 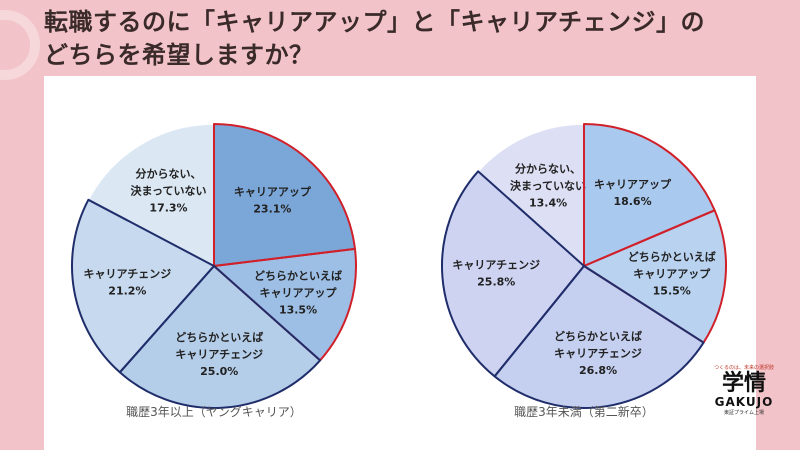 I want to click on slice-value-label: 25.0%, so click(x=219, y=371).